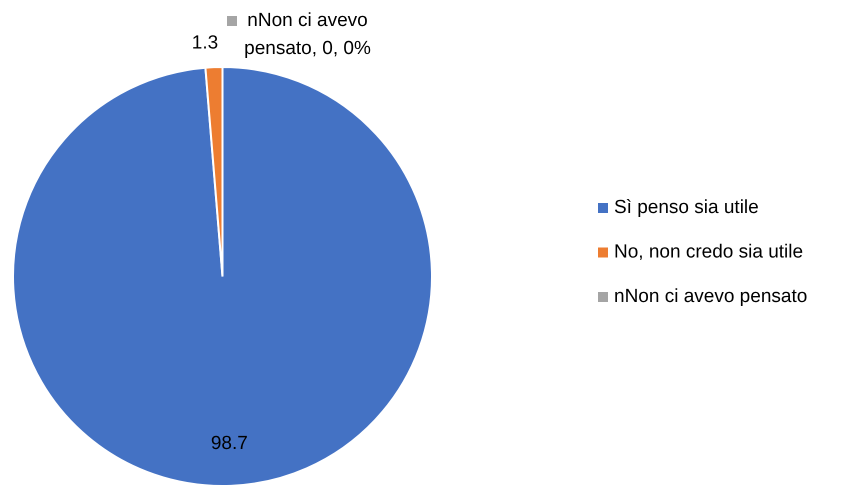  What do you see at coordinates (307, 35) in the screenshot?
I see `text: nNon ci avevo pensato, 0, 0%` at bounding box center [307, 35].